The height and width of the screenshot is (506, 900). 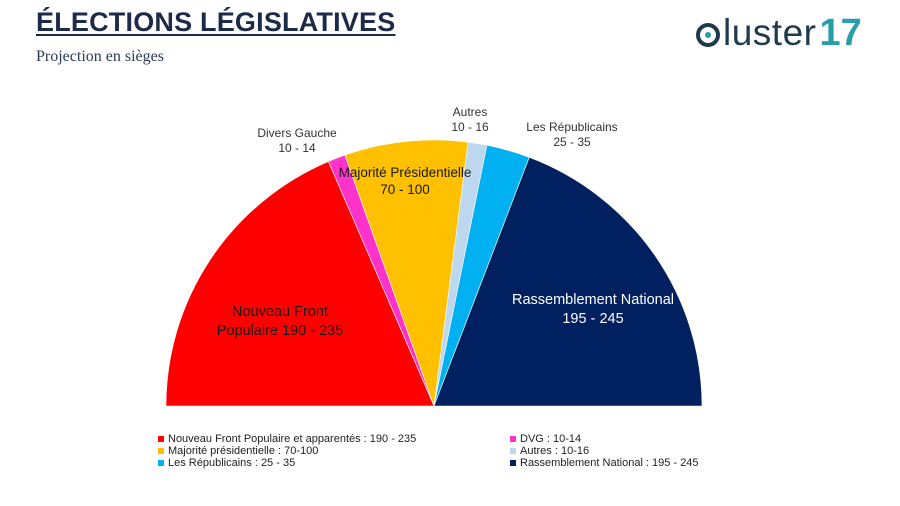 I want to click on legend-label: DVG : 10-14, so click(x=551, y=439).